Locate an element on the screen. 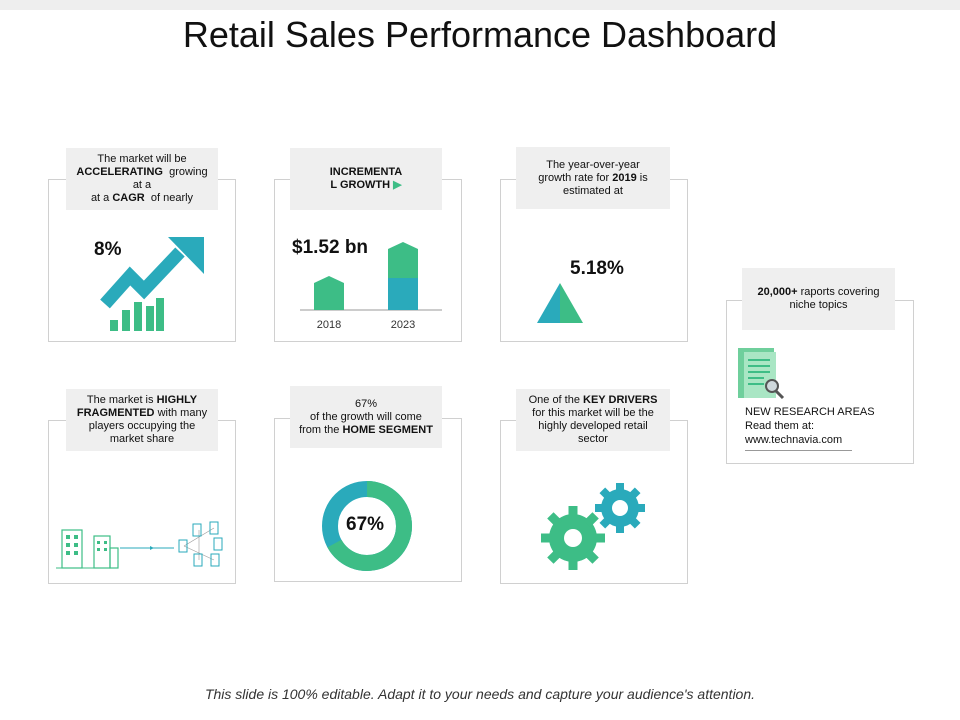 Image resolution: width=960 pixels, height=720 pixels. research-link: www.technavia.com is located at coordinates (794, 440).